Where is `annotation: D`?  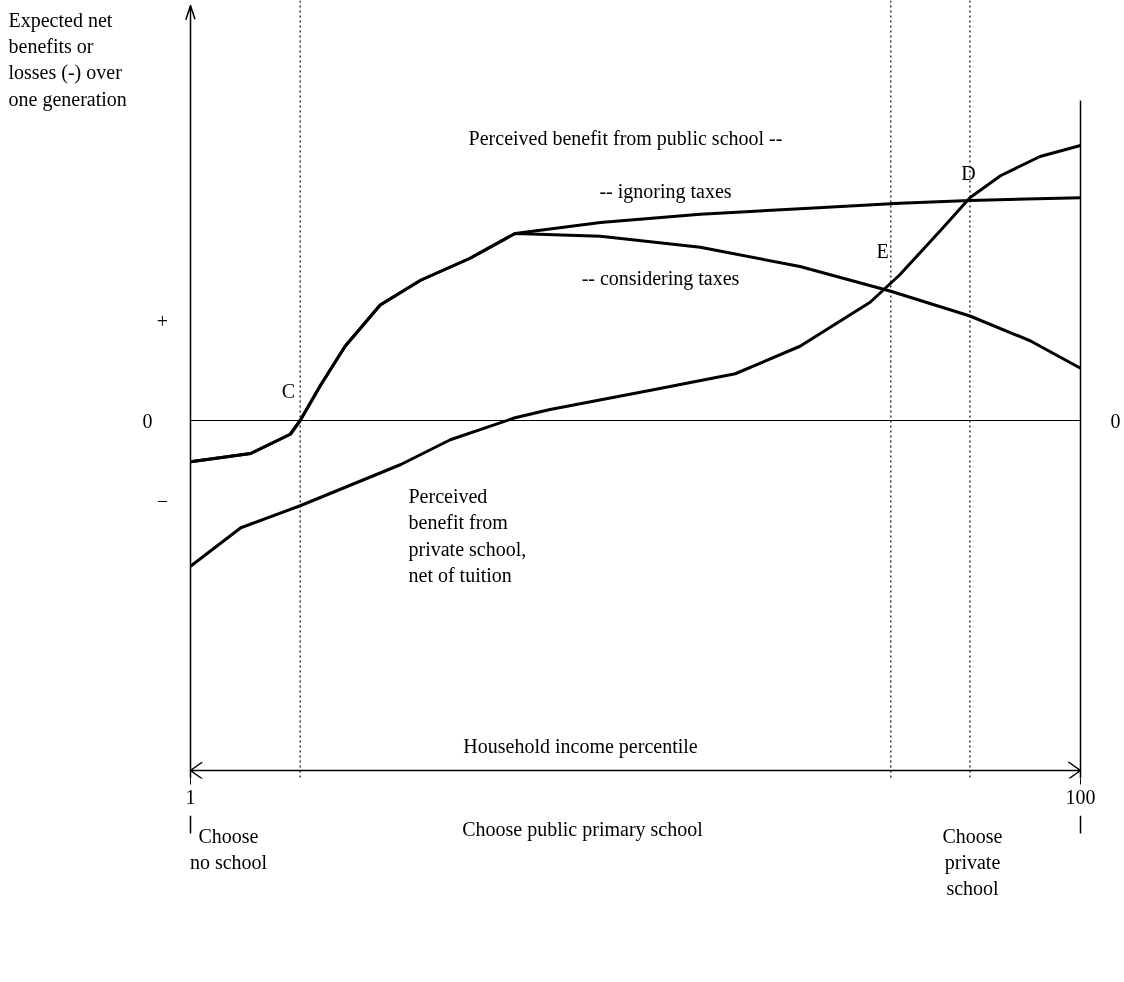 annotation: D is located at coordinates (968, 172).